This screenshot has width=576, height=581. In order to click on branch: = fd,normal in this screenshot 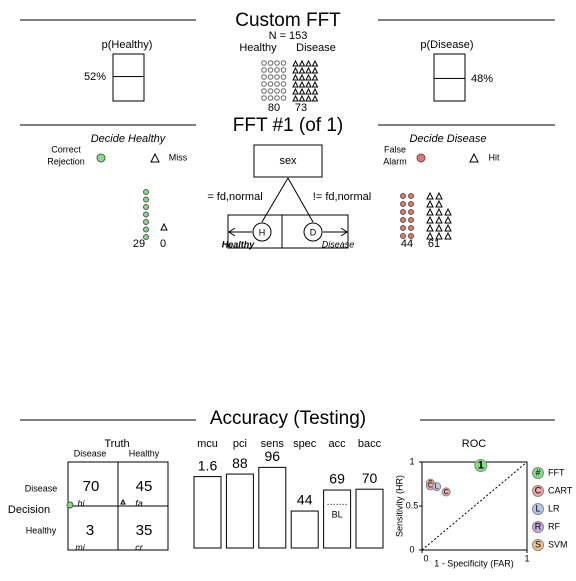, I will do `click(234, 197)`.